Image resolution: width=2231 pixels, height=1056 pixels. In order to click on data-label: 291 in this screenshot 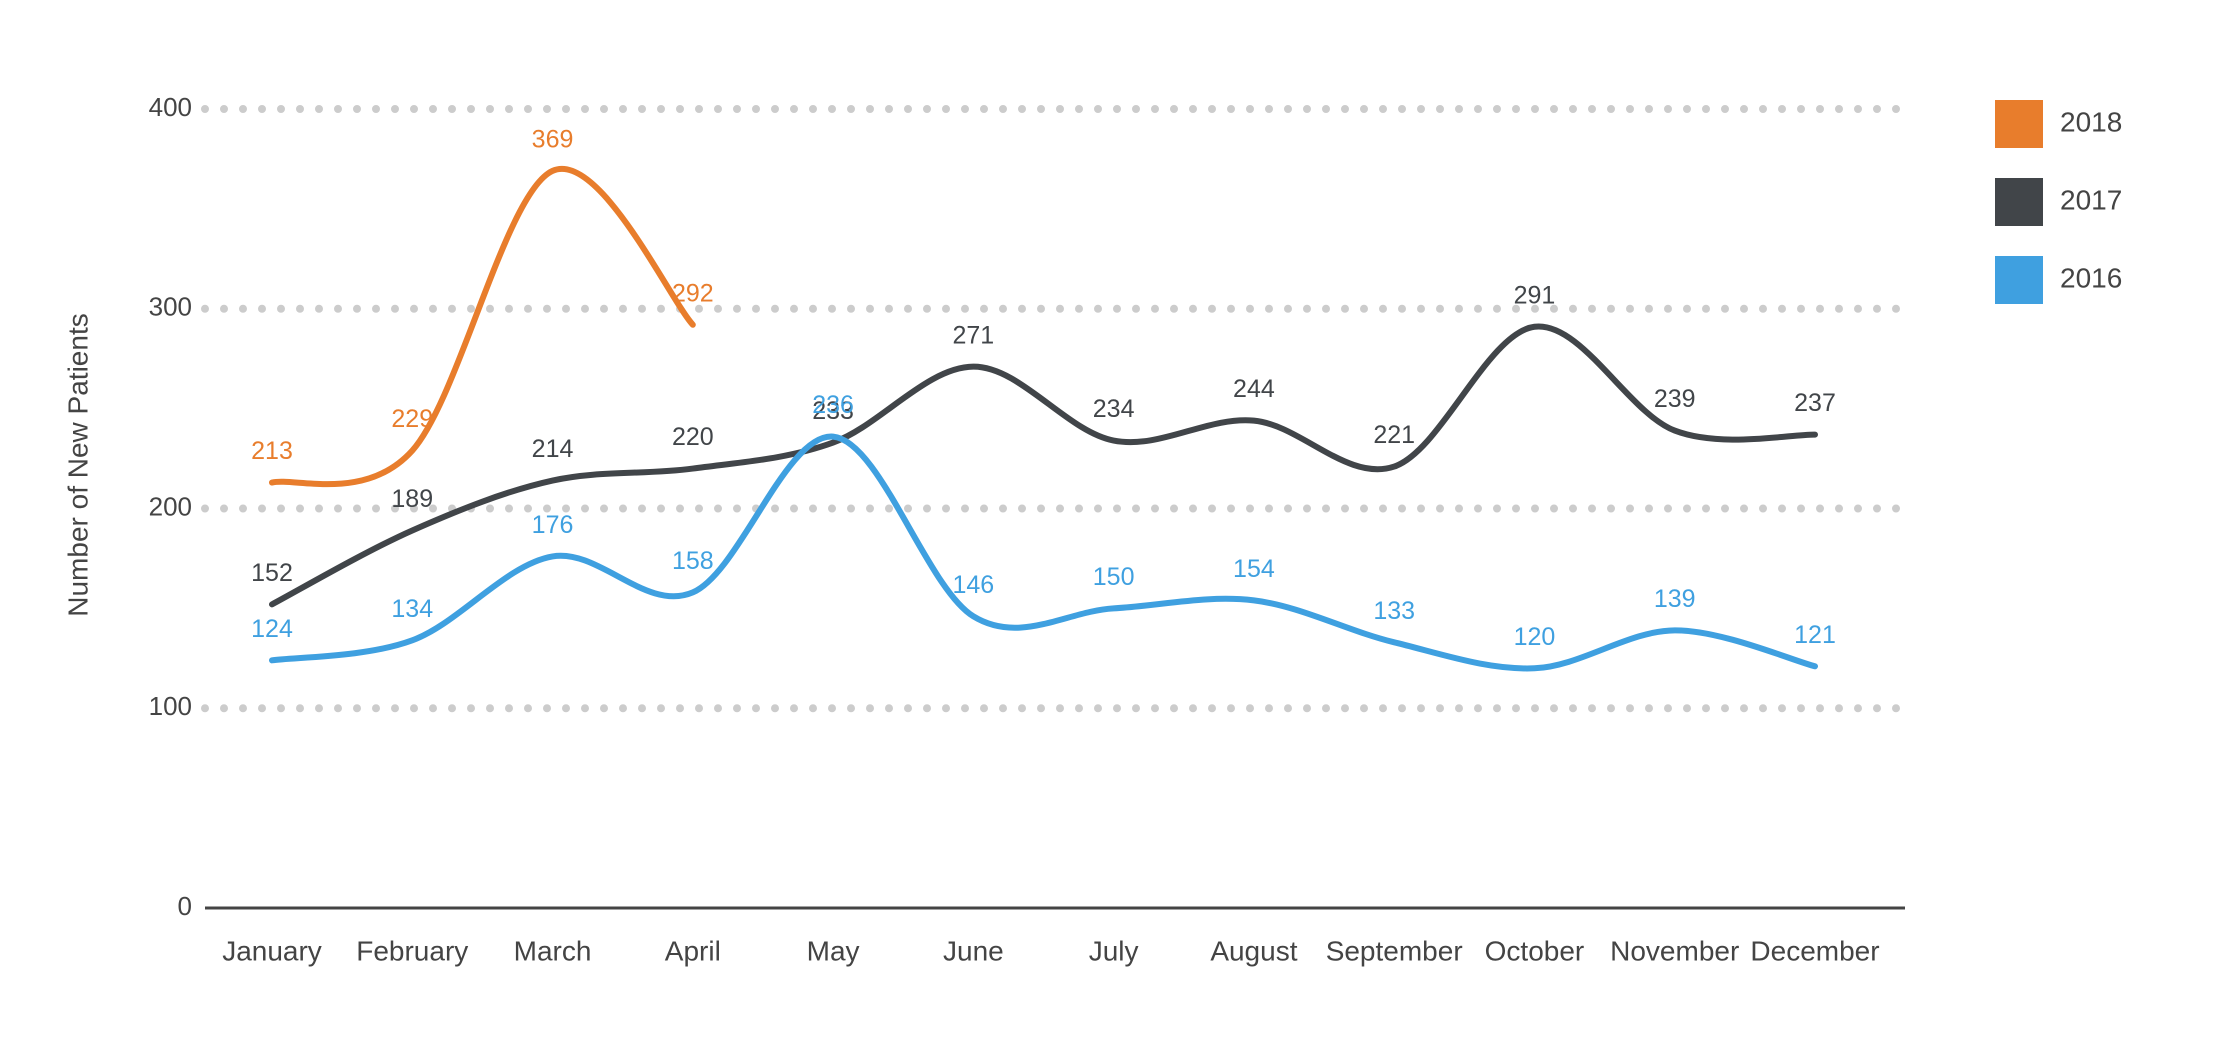, I will do `click(1535, 295)`.